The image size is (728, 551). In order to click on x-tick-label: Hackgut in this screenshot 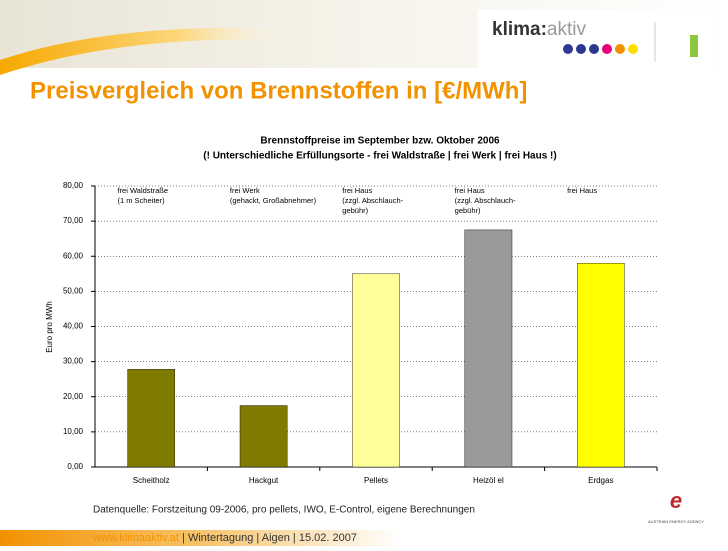, I will do `click(264, 480)`.